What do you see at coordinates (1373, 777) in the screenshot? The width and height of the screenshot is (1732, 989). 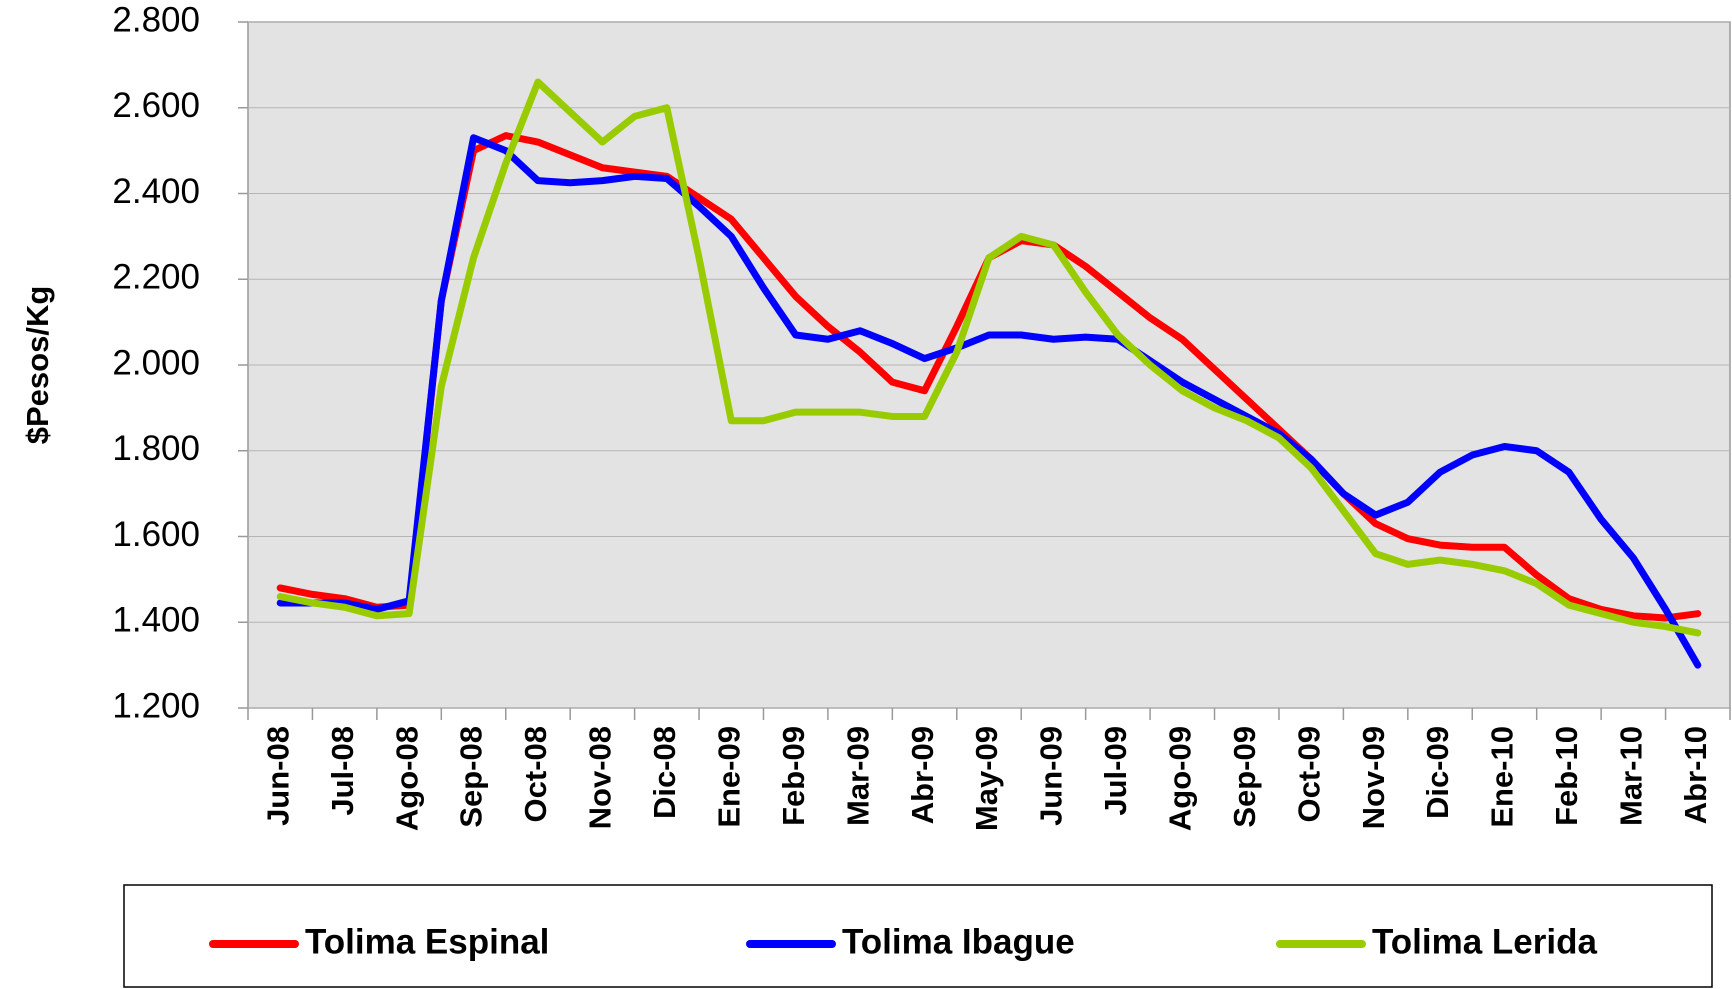 I see `x-tick-label: Nov-09` at bounding box center [1373, 777].